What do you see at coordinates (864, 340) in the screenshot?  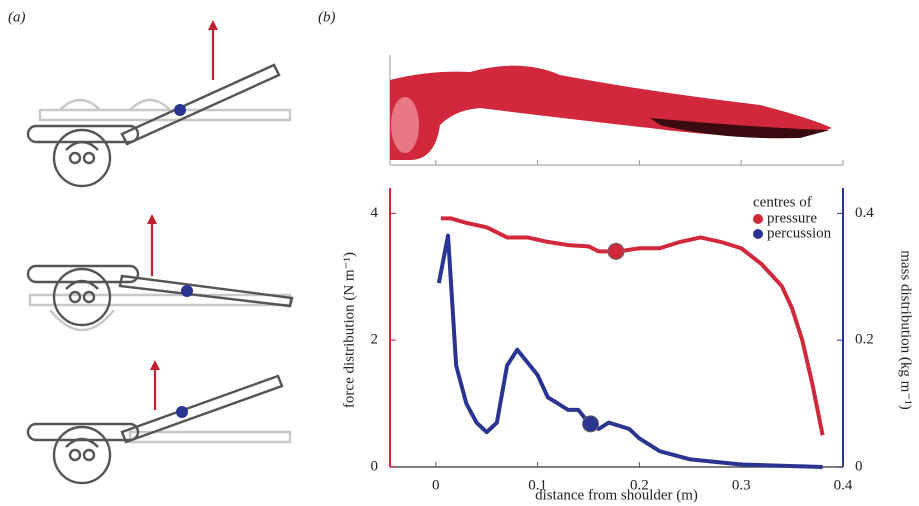 I see `y2-tick-label: 0.2` at bounding box center [864, 340].